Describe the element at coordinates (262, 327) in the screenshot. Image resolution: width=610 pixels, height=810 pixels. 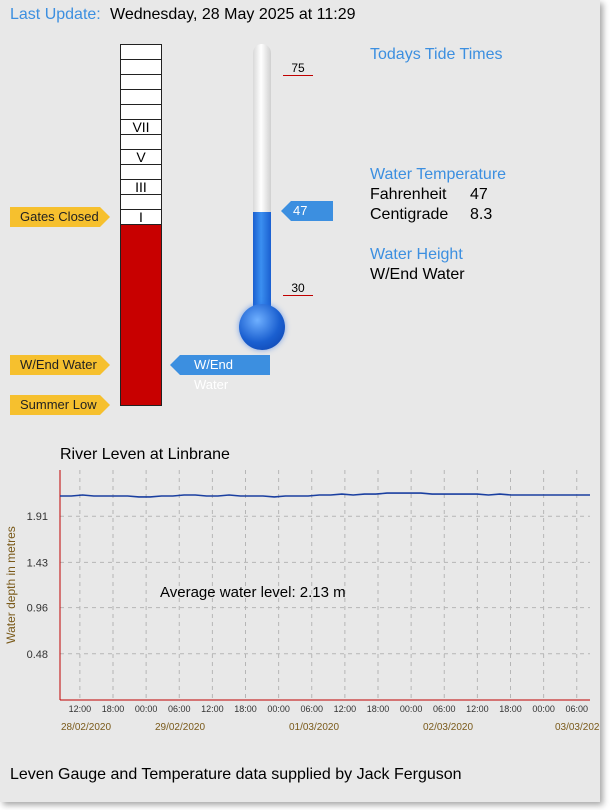
I see `thermometer-bulb` at that location.